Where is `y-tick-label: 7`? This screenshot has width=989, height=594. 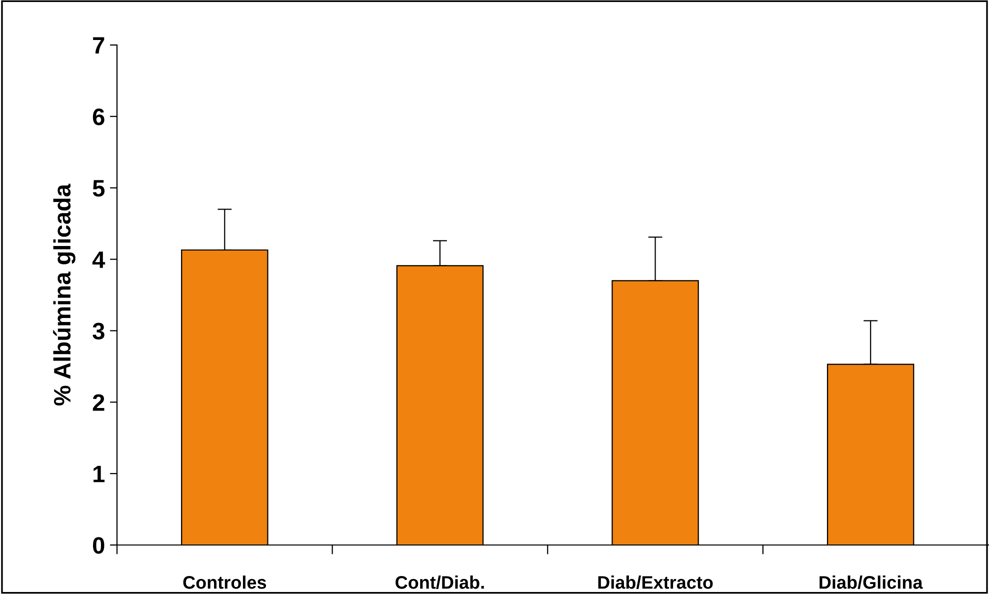
y-tick-label: 7 is located at coordinates (98, 45).